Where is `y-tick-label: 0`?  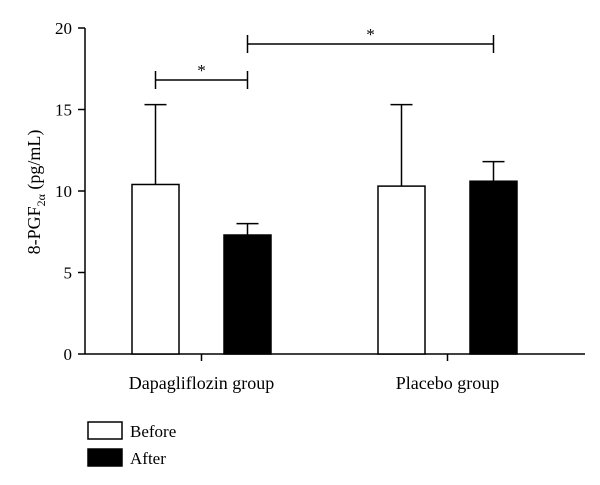
y-tick-label: 0 is located at coordinates (68, 354).